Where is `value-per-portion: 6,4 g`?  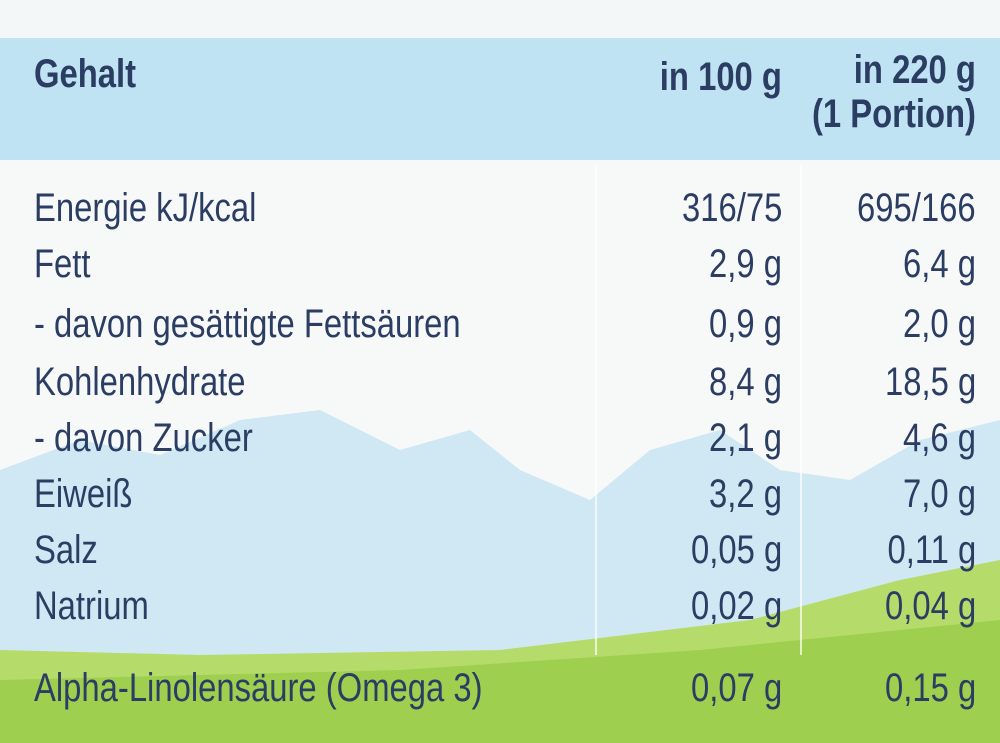
value-per-portion: 6,4 g is located at coordinates (939, 264).